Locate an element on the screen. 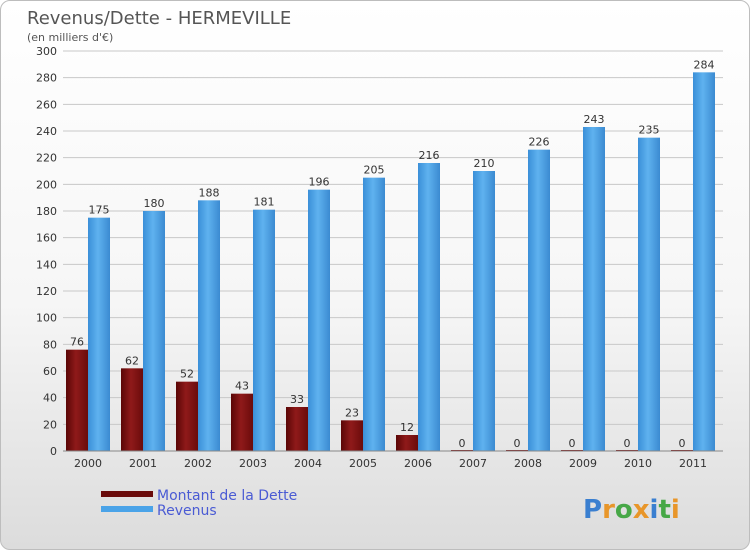  proxiti-logo-text: Proxiti is located at coordinates (631, 510).